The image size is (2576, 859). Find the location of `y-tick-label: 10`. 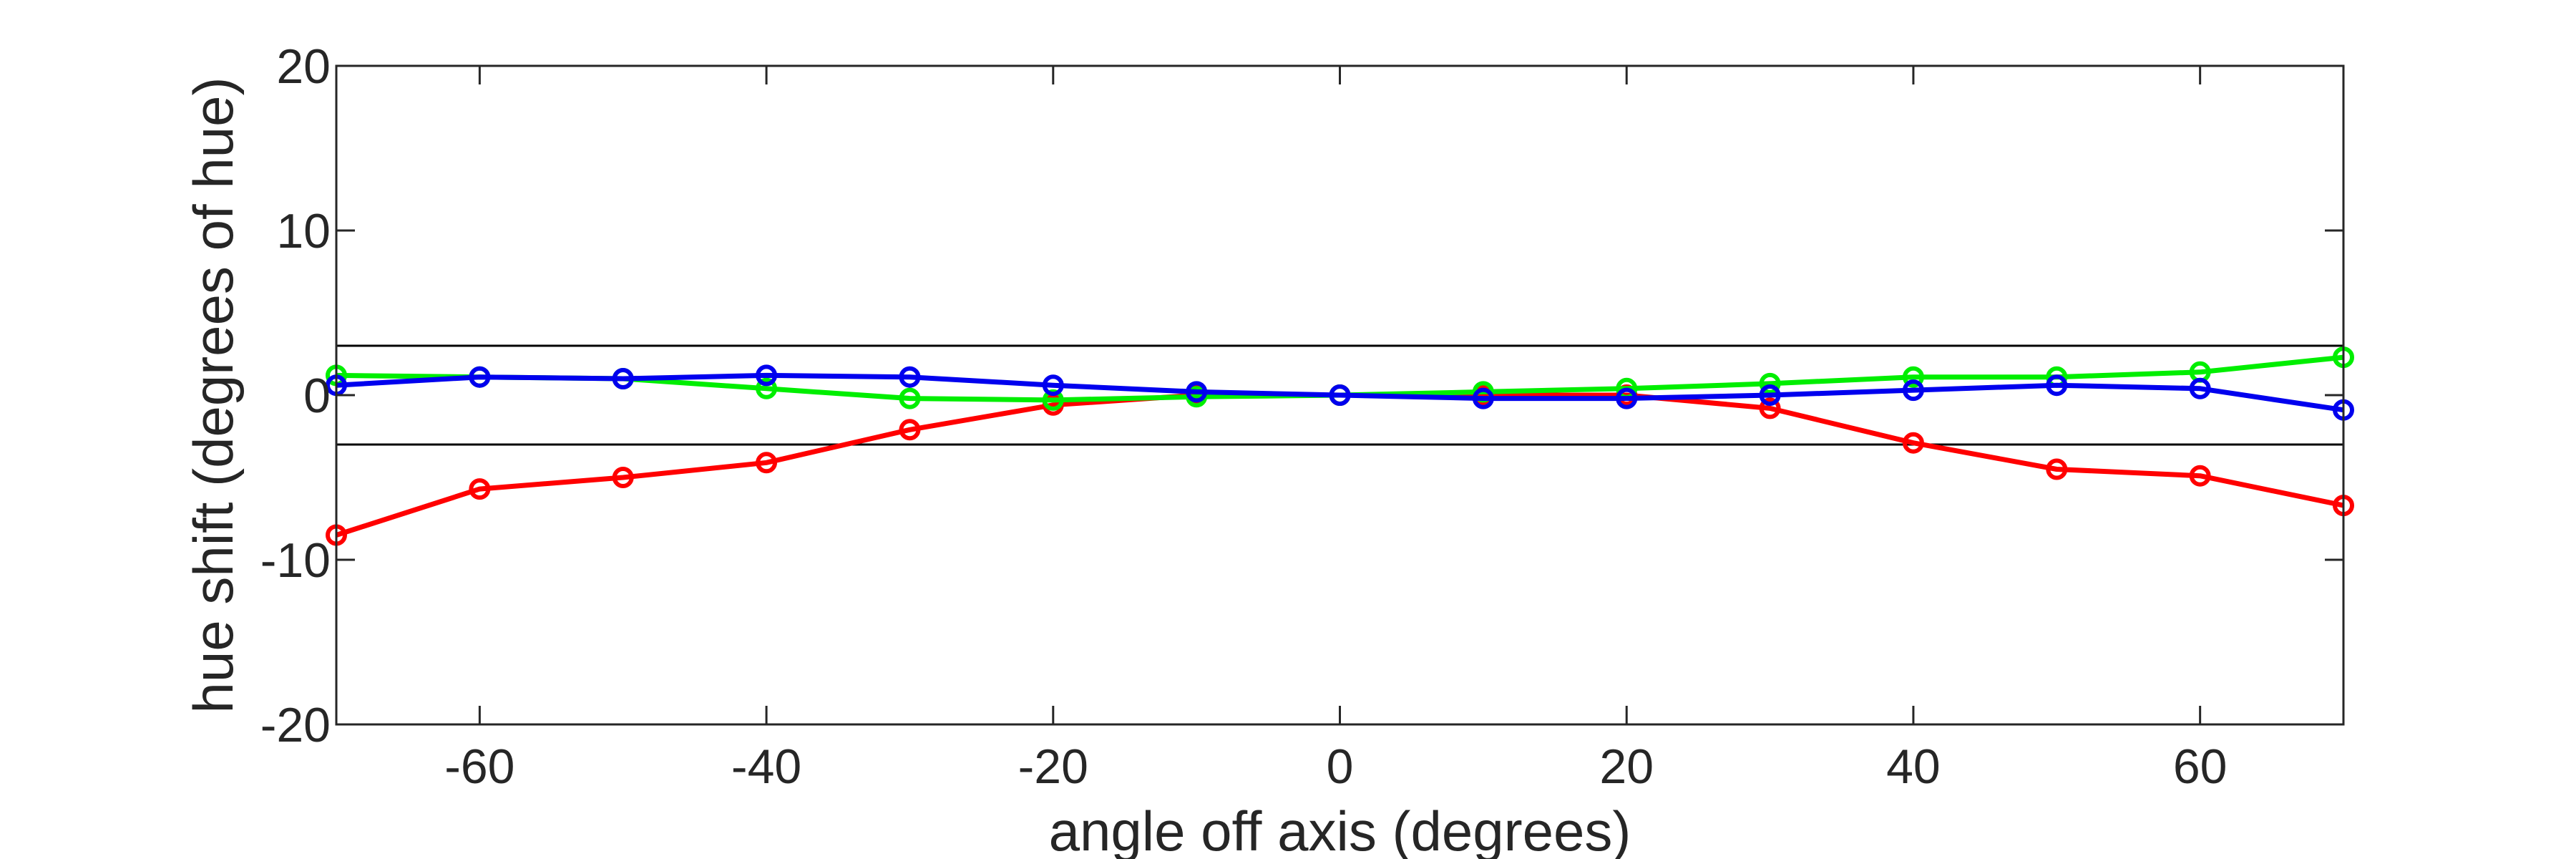

y-tick-label: 10 is located at coordinates (303, 231).